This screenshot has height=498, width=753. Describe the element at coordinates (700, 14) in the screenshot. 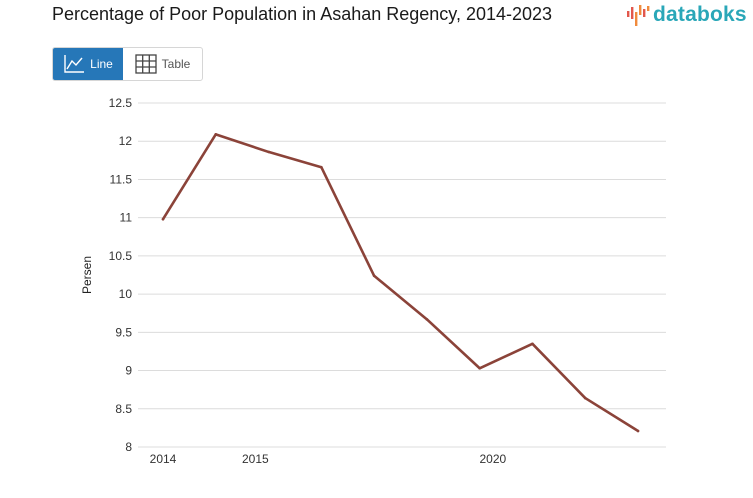

I see `brand-name: databoks` at that location.